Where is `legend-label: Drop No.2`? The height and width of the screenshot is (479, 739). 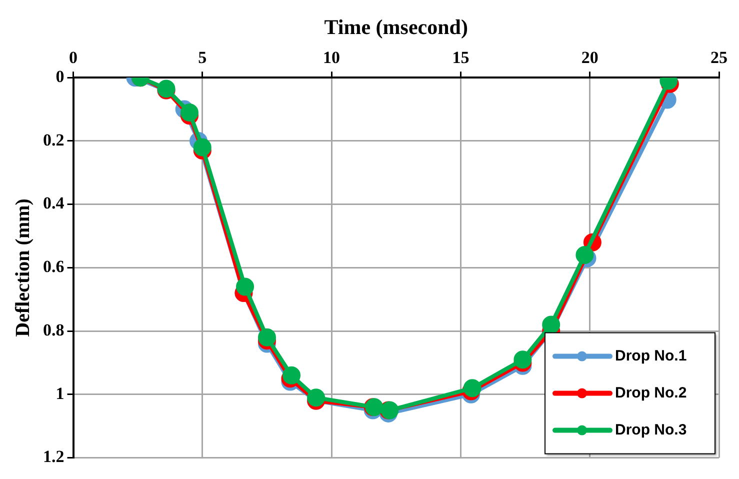 legend-label: Drop No.2 is located at coordinates (651, 393).